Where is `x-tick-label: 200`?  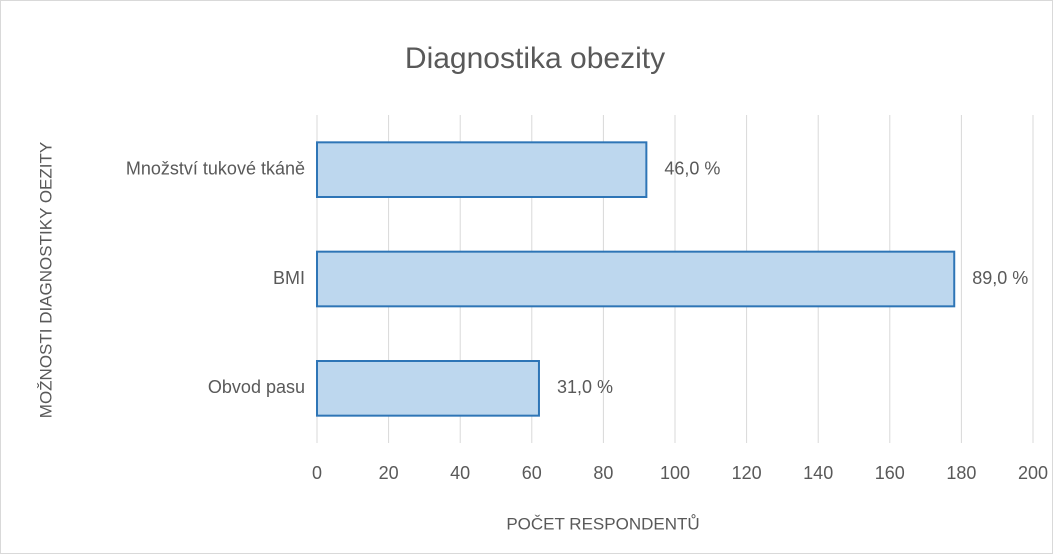 x-tick-label: 200 is located at coordinates (1033, 473).